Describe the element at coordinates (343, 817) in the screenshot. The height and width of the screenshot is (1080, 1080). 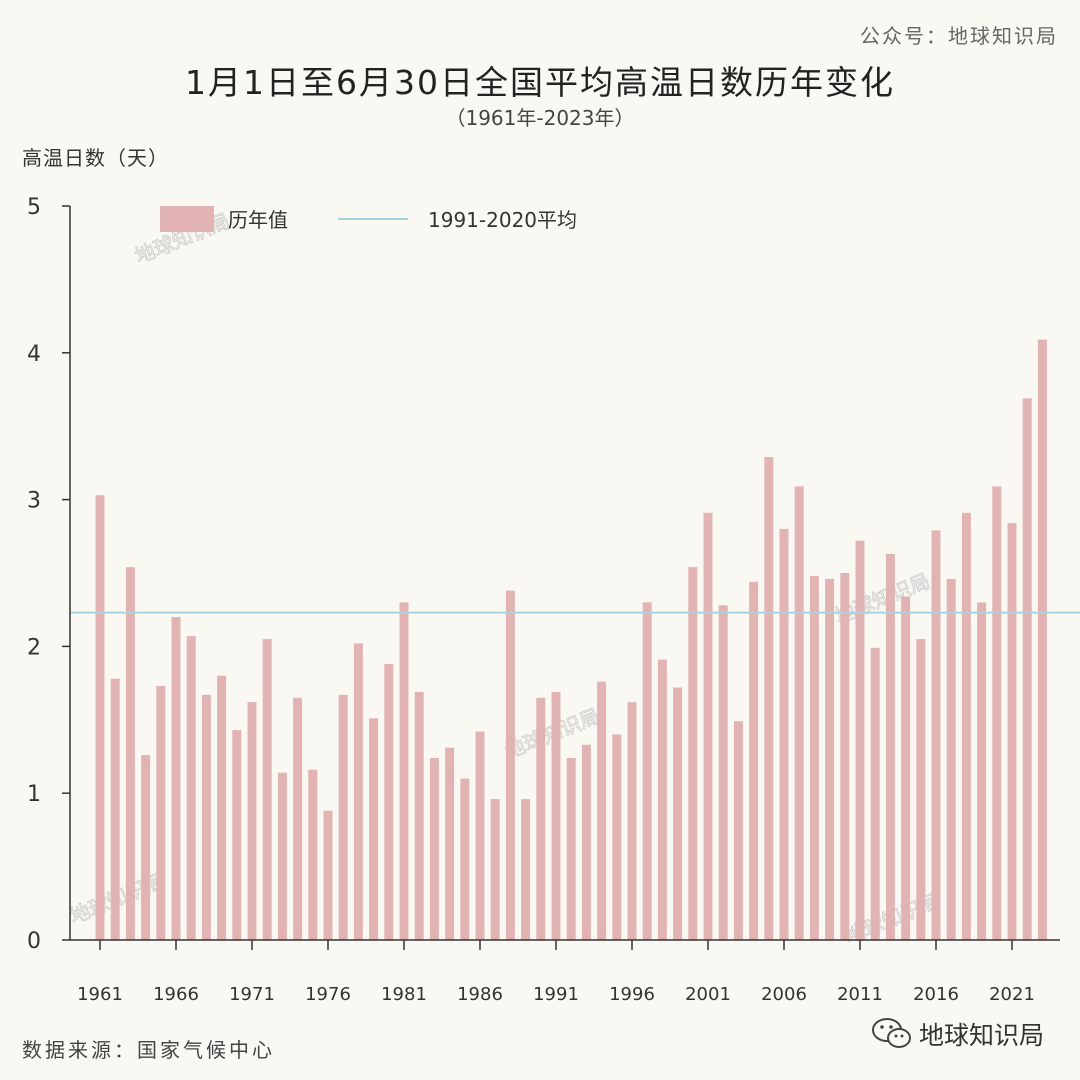
I see `bar-1977` at that location.